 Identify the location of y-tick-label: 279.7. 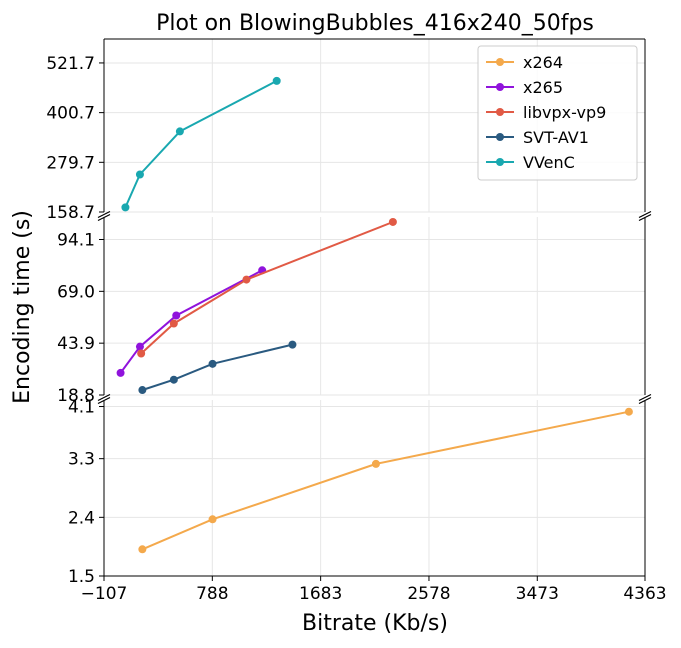
(70, 163).